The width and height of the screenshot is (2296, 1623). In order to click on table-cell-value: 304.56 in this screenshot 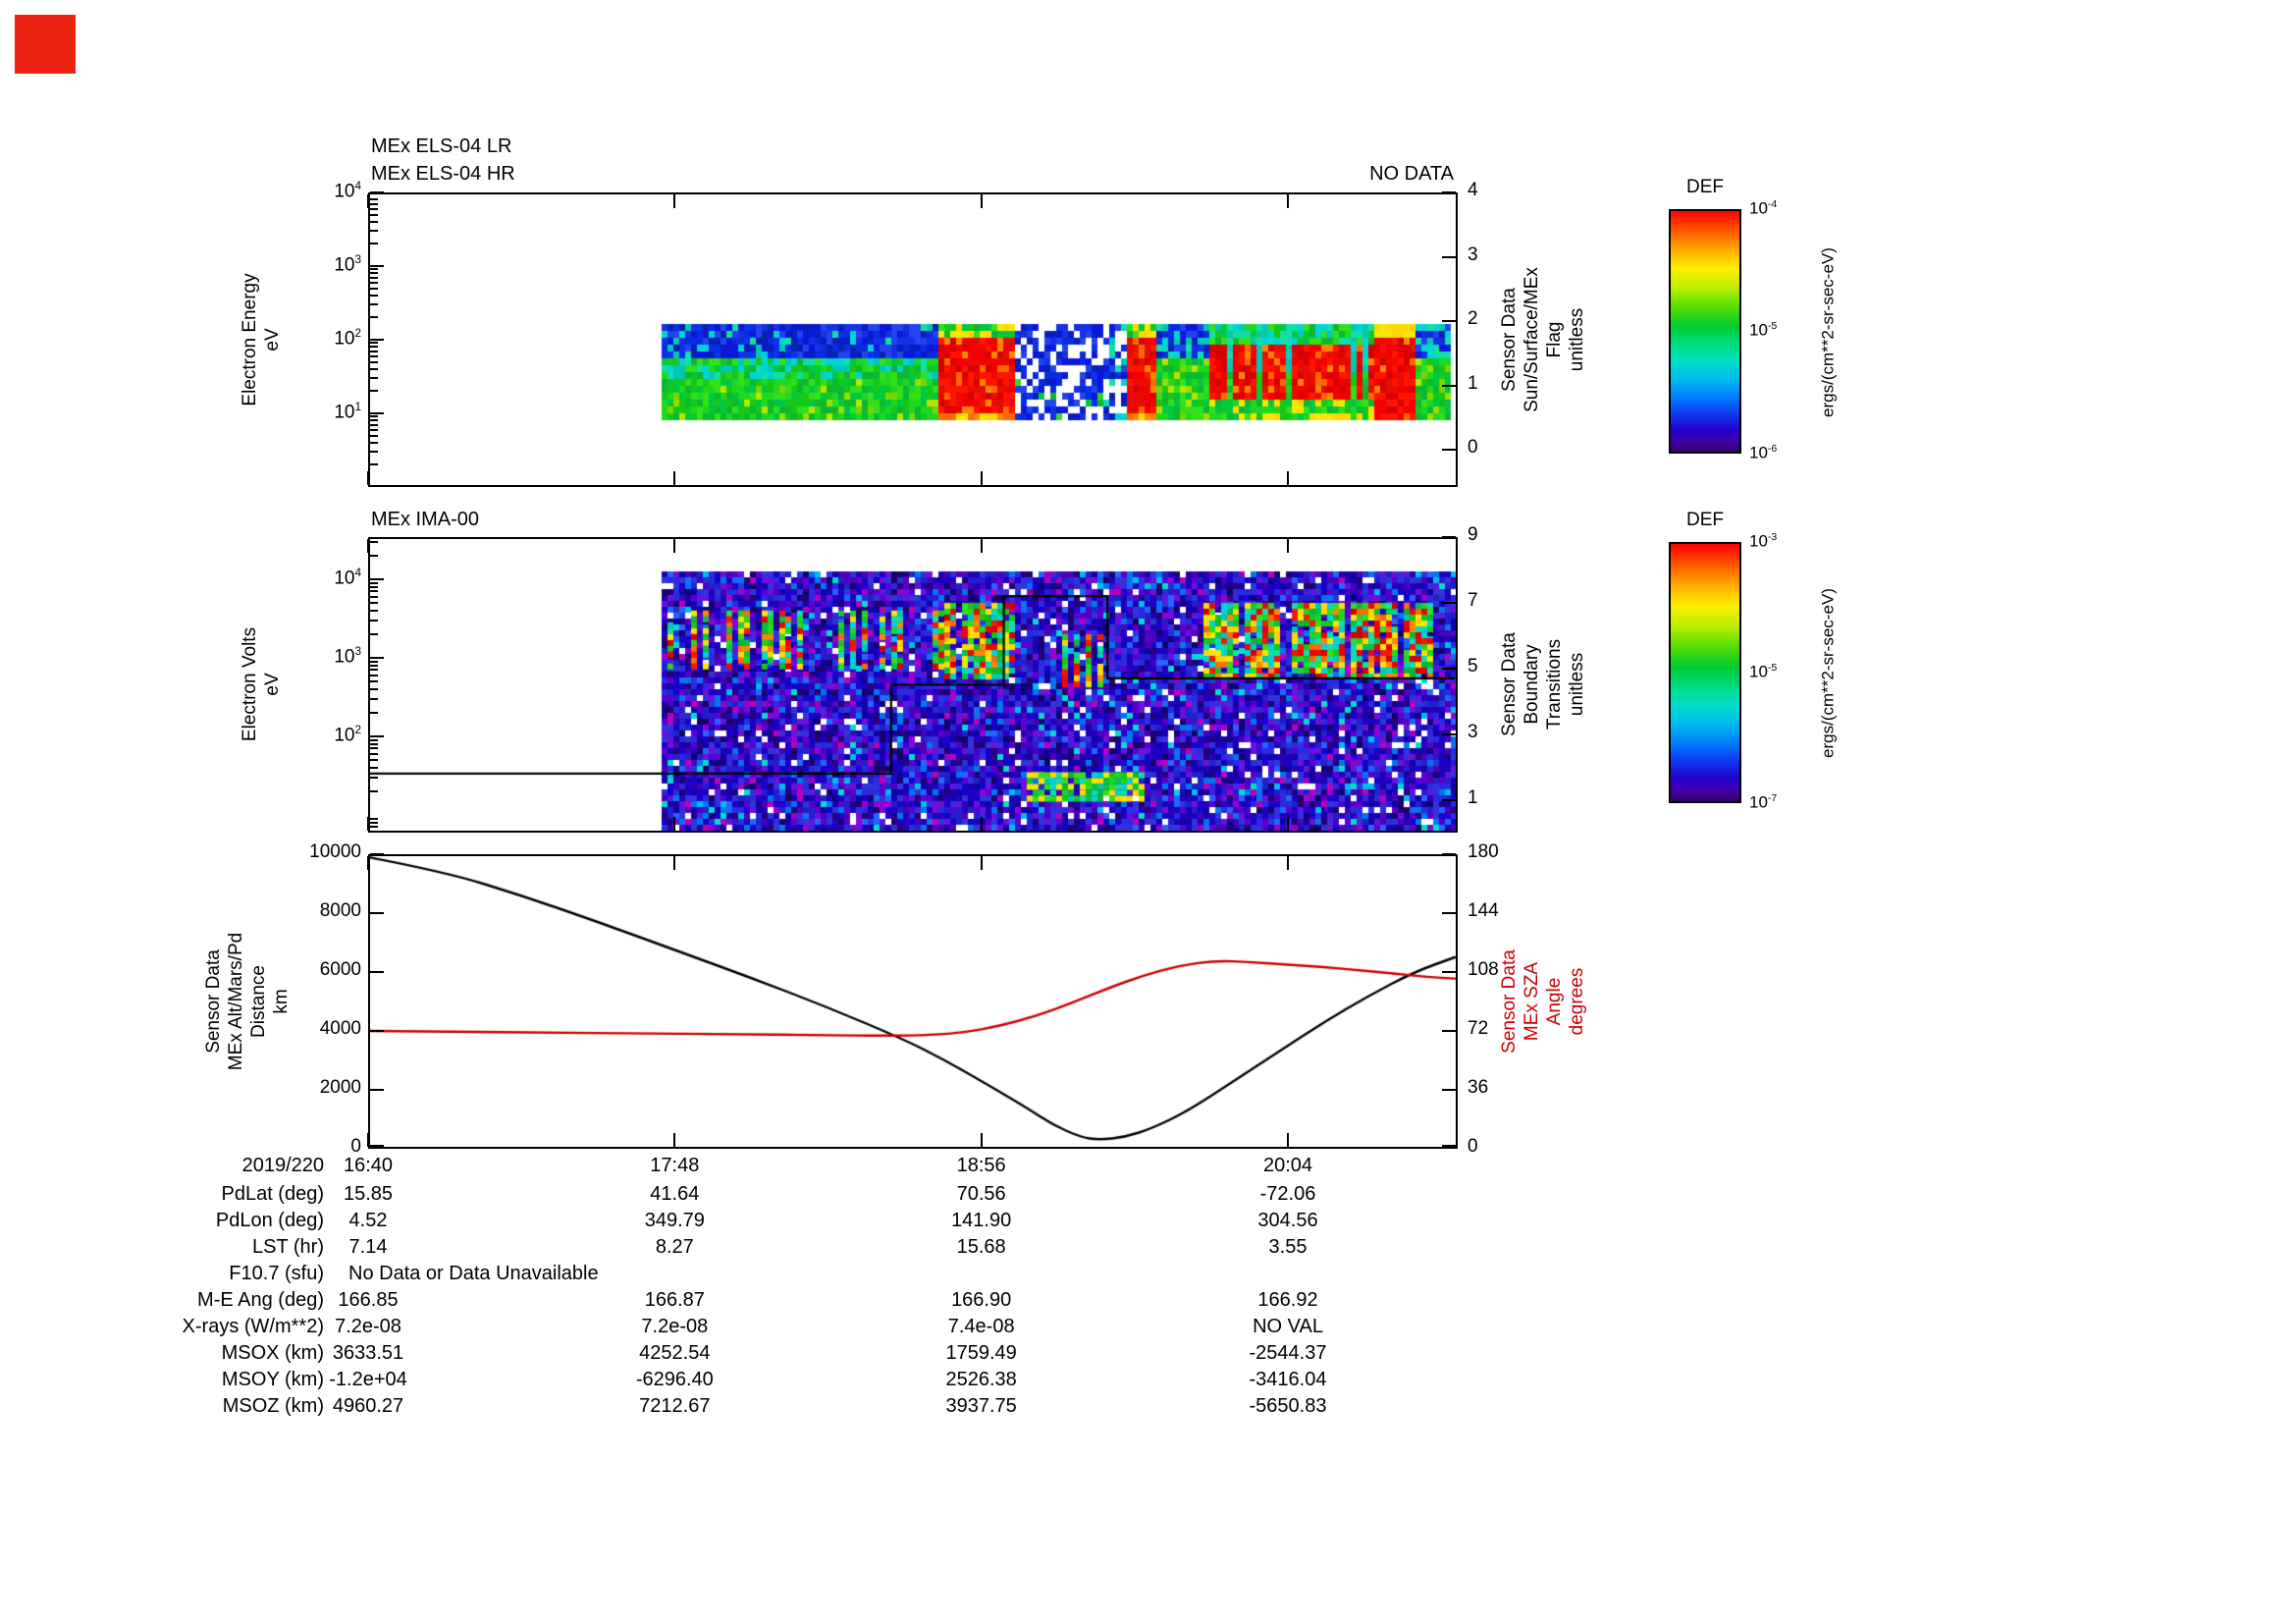, I will do `click(1288, 1220)`.